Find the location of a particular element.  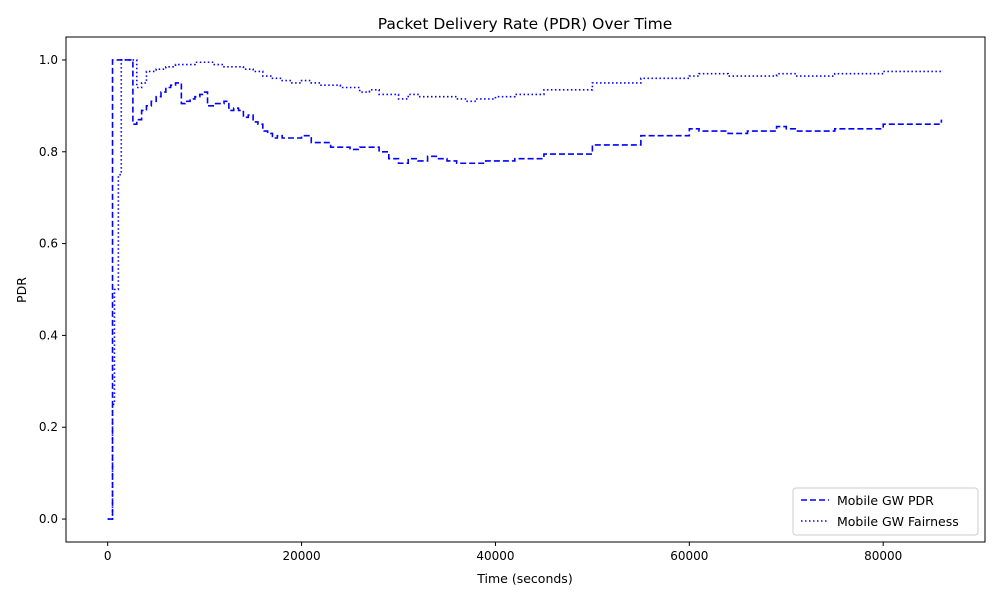

legend-label-pdr: Mobile GW PDR is located at coordinates (885, 500).